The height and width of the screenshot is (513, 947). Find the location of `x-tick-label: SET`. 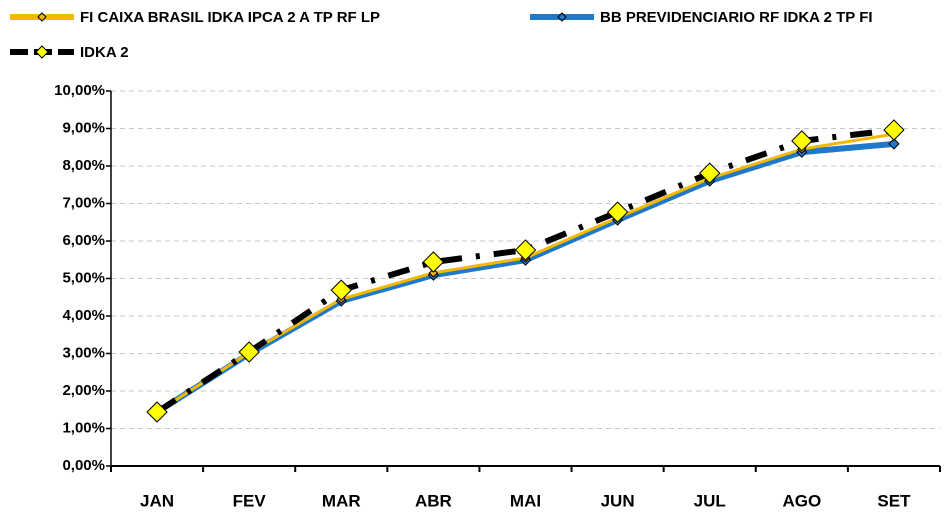

x-tick-label: SET is located at coordinates (894, 500).